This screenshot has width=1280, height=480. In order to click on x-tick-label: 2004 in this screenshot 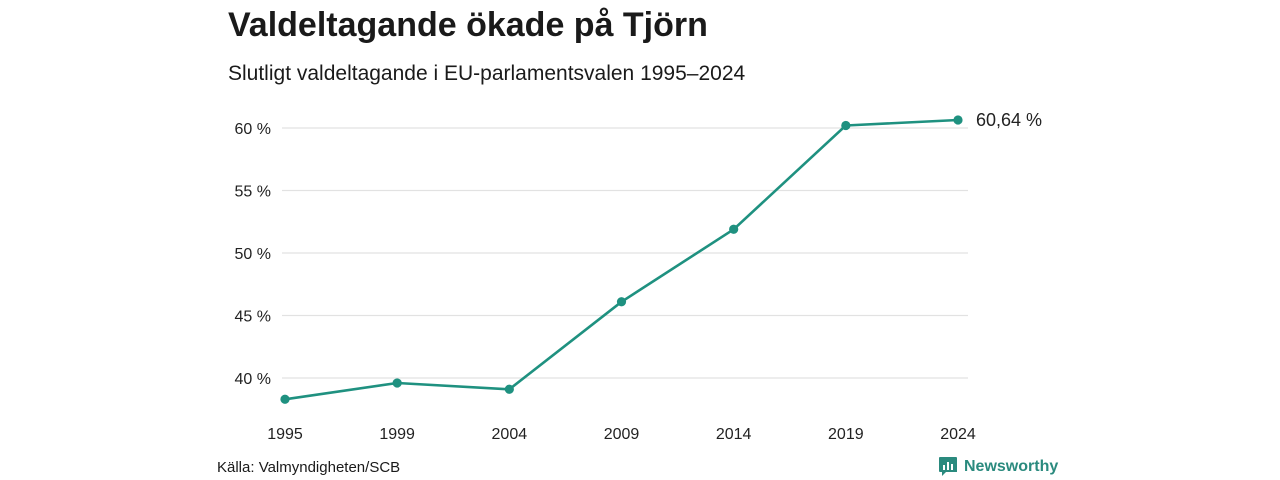, I will do `click(510, 434)`.